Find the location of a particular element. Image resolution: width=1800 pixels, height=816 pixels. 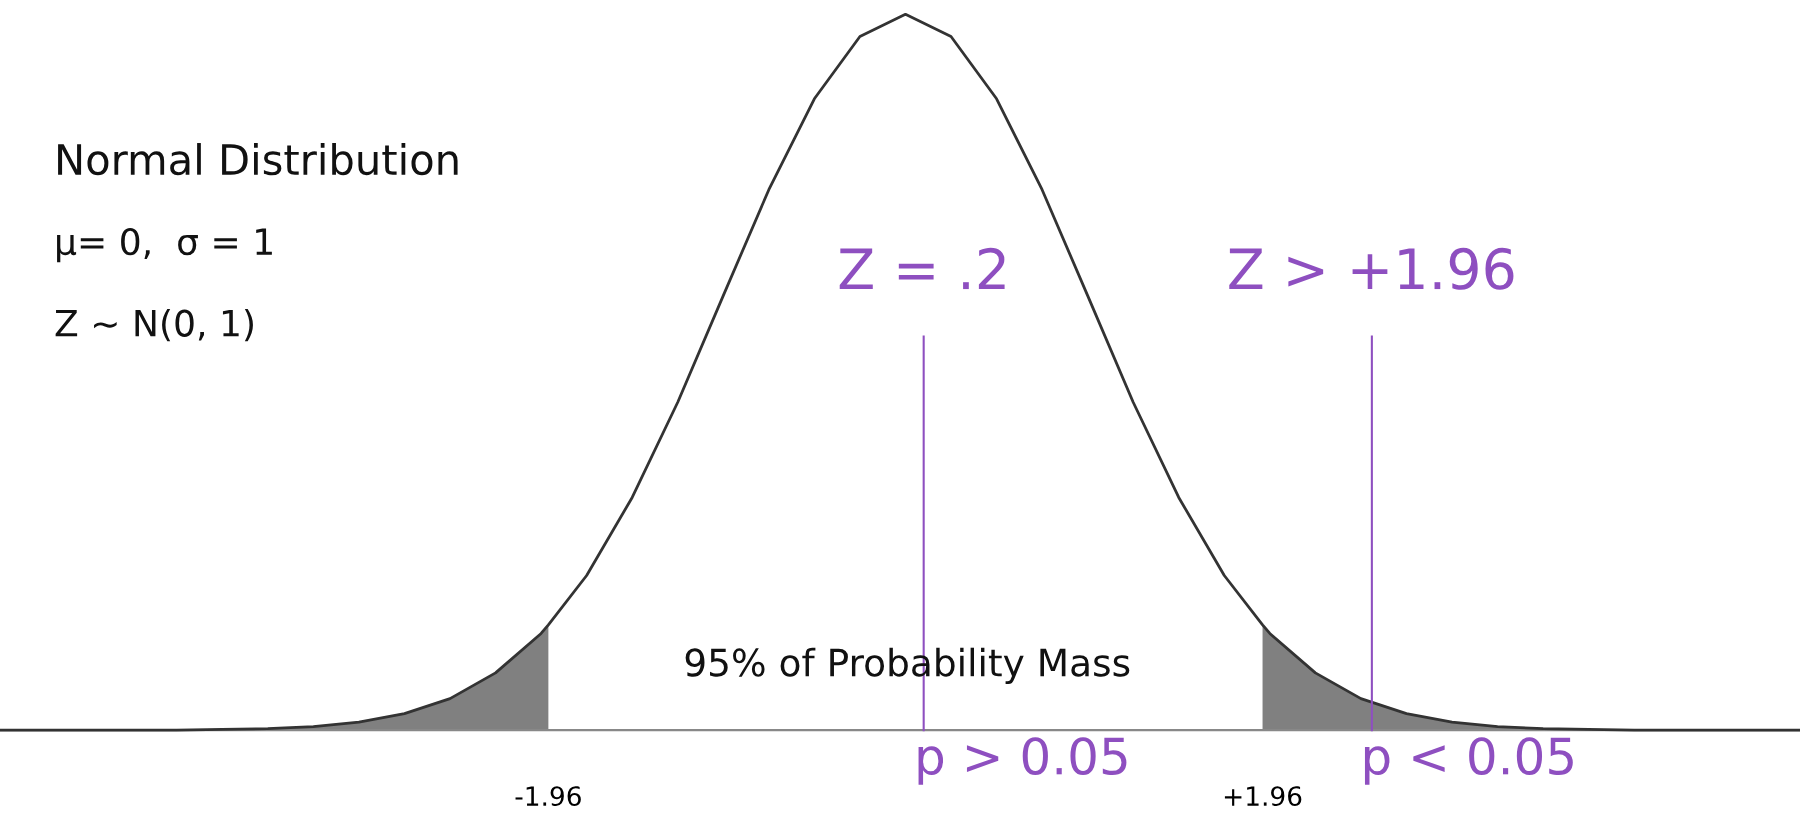

annotation: Z ~ N(0, 1) is located at coordinates (154, 325).